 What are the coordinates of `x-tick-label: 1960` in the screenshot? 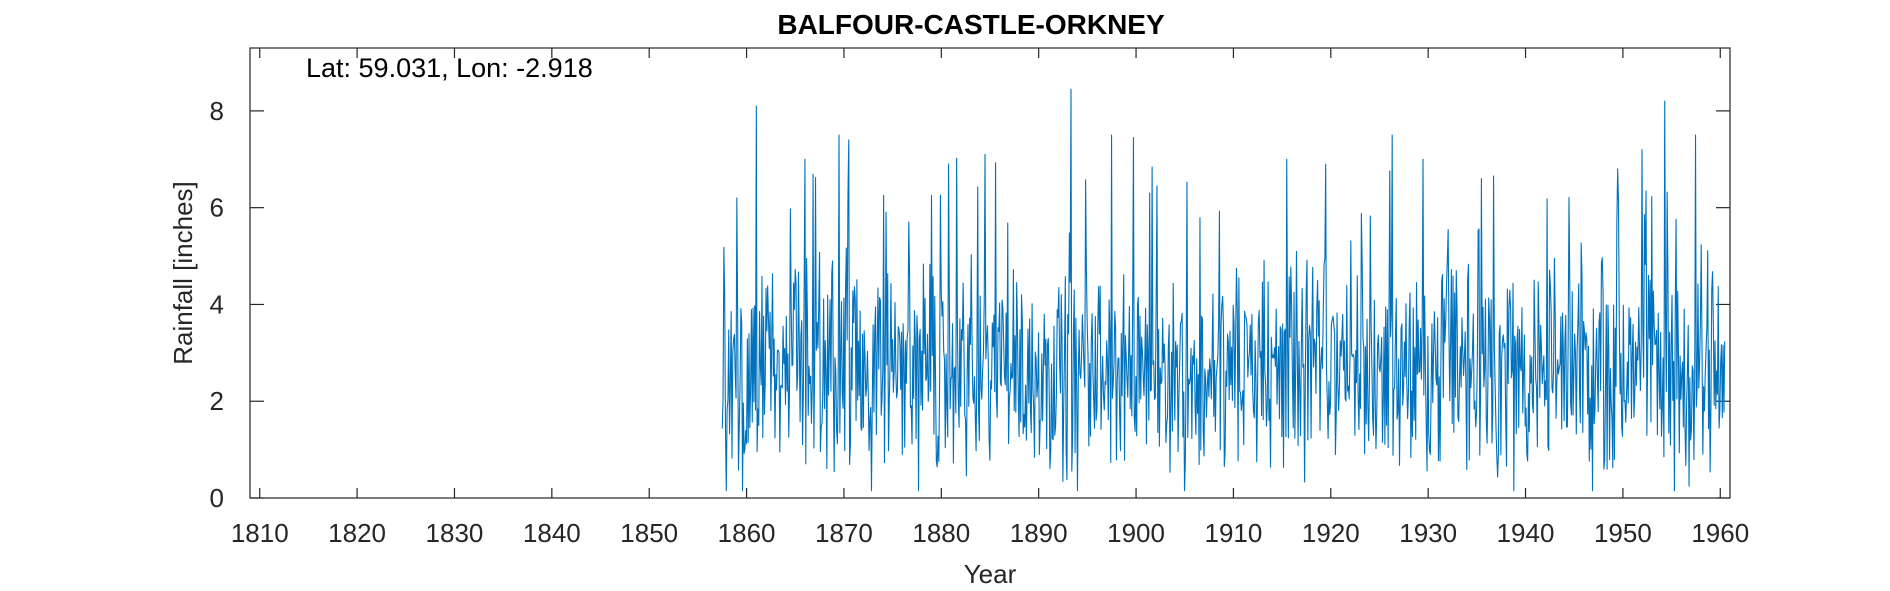 It's located at (1720, 533).